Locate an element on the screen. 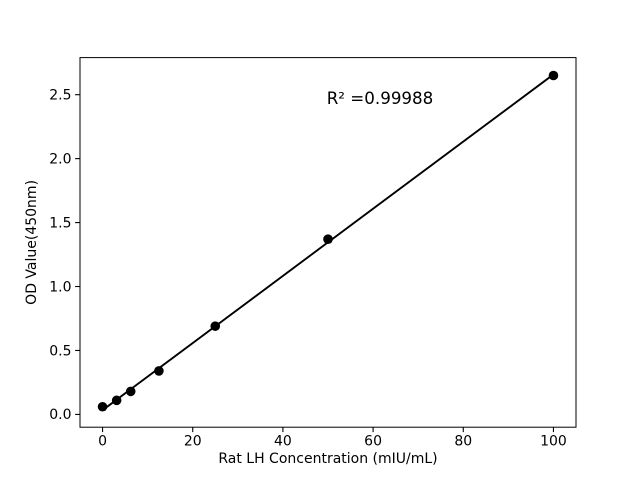 The image size is (640, 480). y-tick-label: 1.5 is located at coordinates (60, 223).